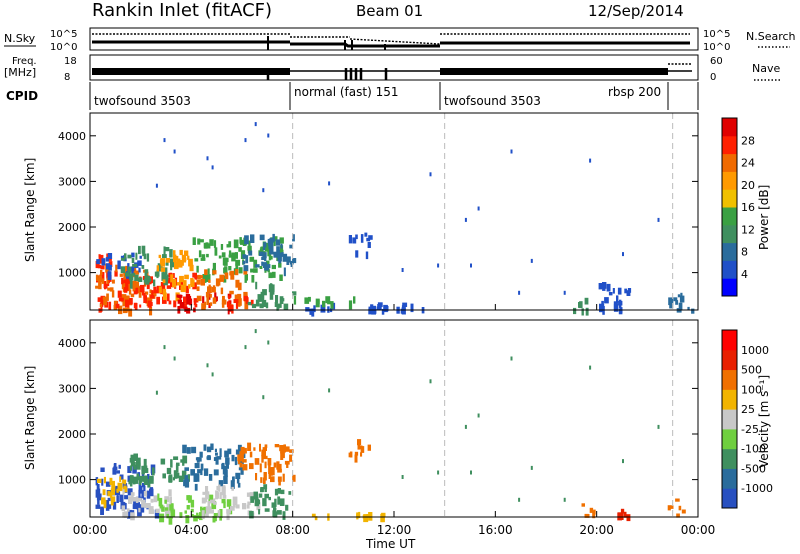 The width and height of the screenshot is (800, 554). What do you see at coordinates (716, 34) in the screenshot?
I see `nsearch-tick-top: 10^5` at bounding box center [716, 34].